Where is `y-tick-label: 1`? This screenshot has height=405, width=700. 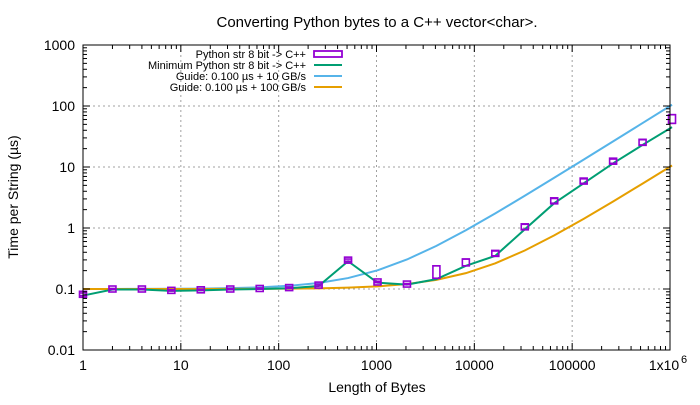 y-tick-label: 1 is located at coordinates (71, 228).